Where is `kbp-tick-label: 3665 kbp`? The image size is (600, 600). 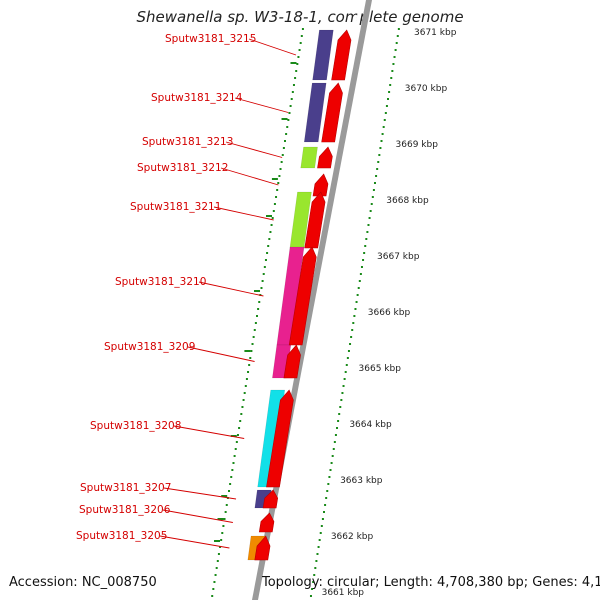
kbp-tick-label: 3665 kbp is located at coordinates (380, 369).